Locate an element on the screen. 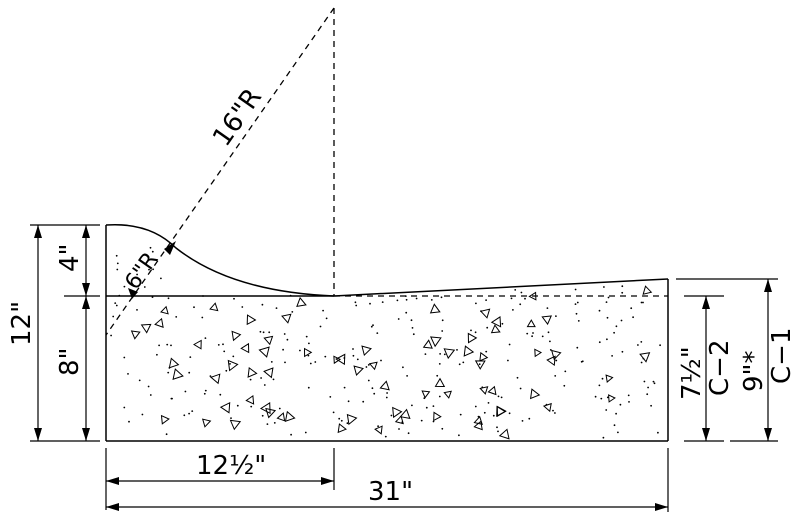  dimension-c1 is located at coordinates (727, 360).